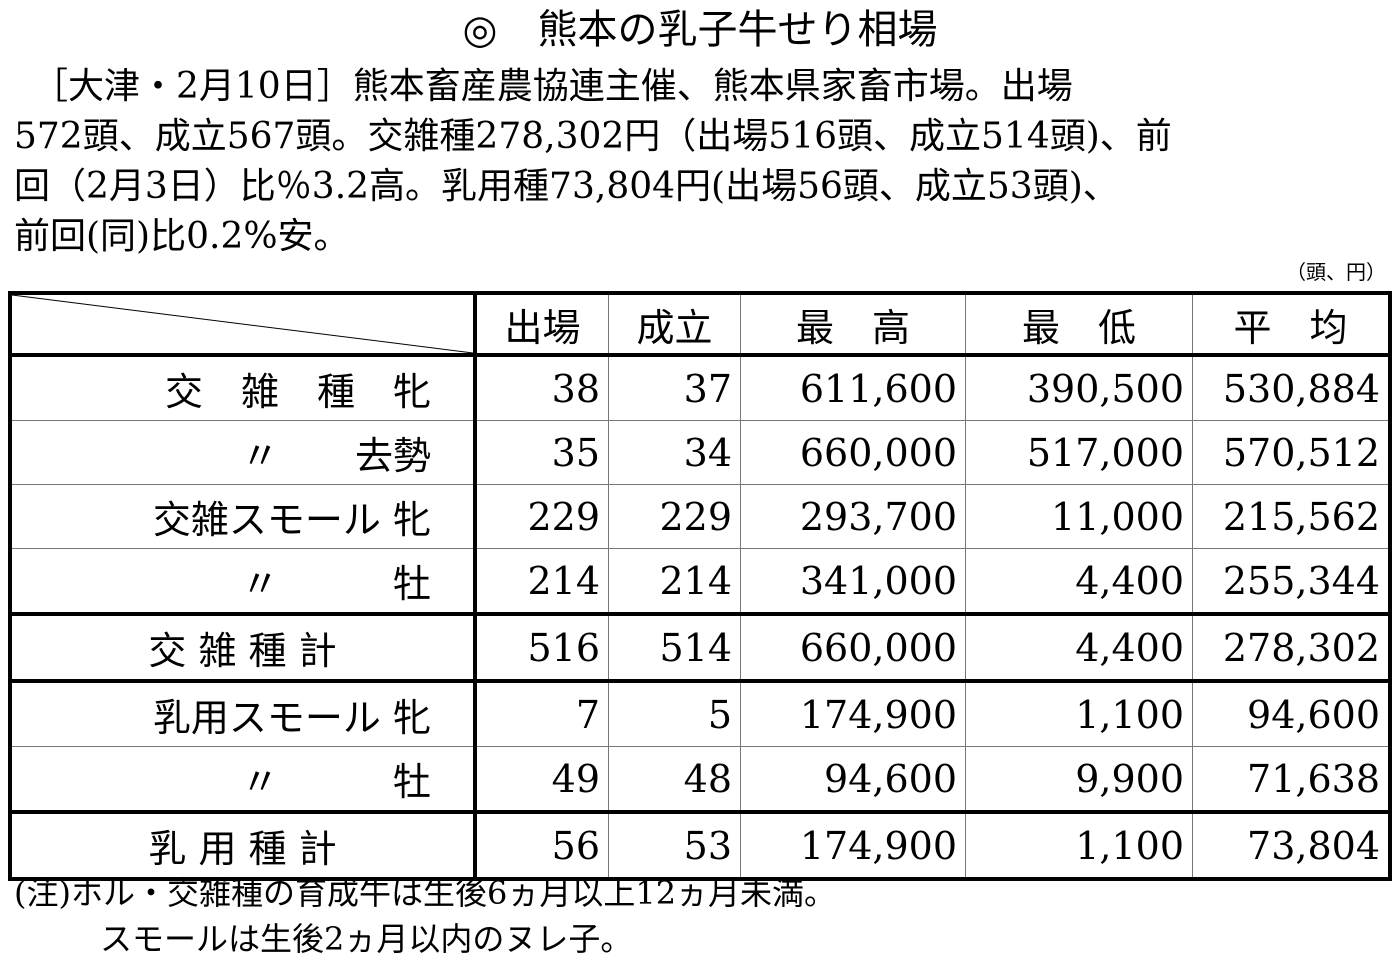  What do you see at coordinates (853, 387) in the screenshot?
I see `table-cell: 611,600` at bounding box center [853, 387].